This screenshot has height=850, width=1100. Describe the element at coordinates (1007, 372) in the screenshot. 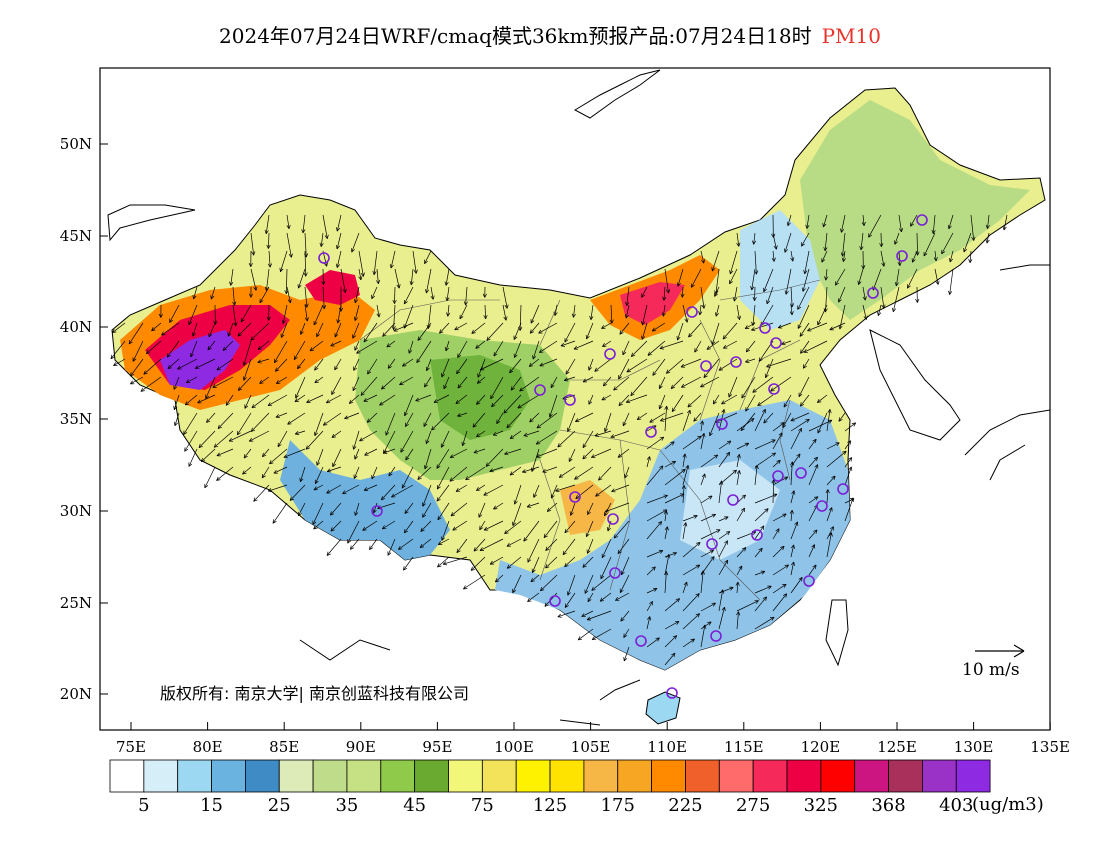

I see `japan-coastline` at that location.